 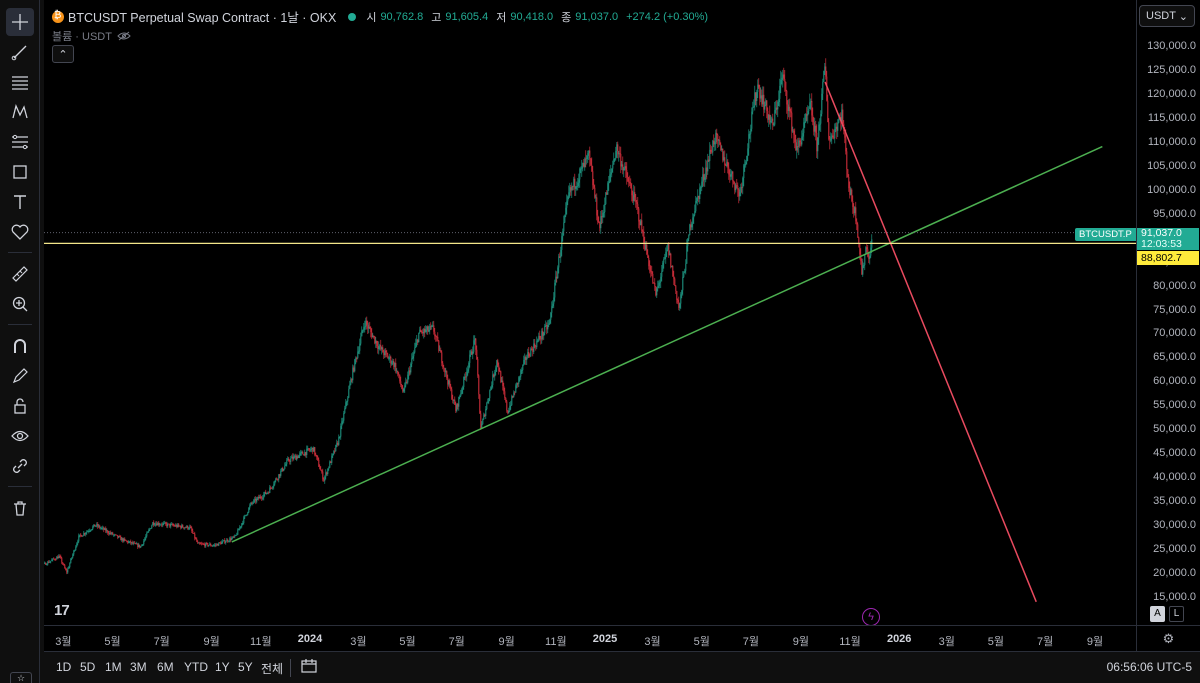 I want to click on clock-timezone: 06:56:06 UTC-5, so click(x=1149, y=667).